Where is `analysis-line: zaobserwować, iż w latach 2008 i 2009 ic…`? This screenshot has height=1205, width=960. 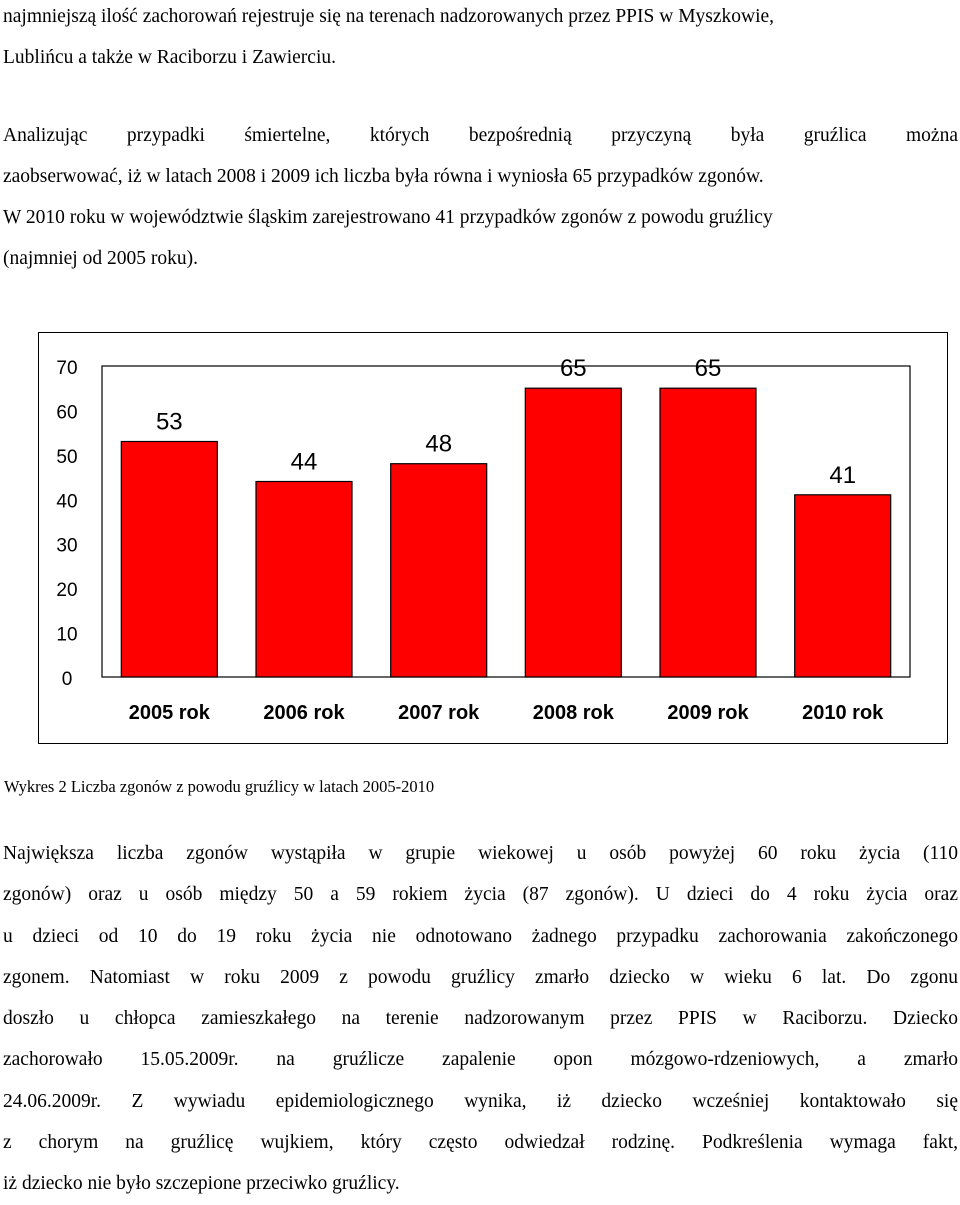
analysis-line: zaobserwować, iż w latach 2008 i 2009 ic… is located at coordinates (383, 176).